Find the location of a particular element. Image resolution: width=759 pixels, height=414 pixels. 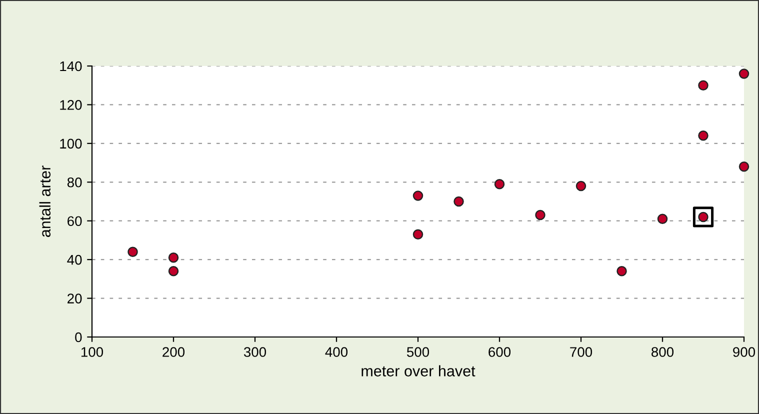

y-tick-label: 80 is located at coordinates (74, 182).